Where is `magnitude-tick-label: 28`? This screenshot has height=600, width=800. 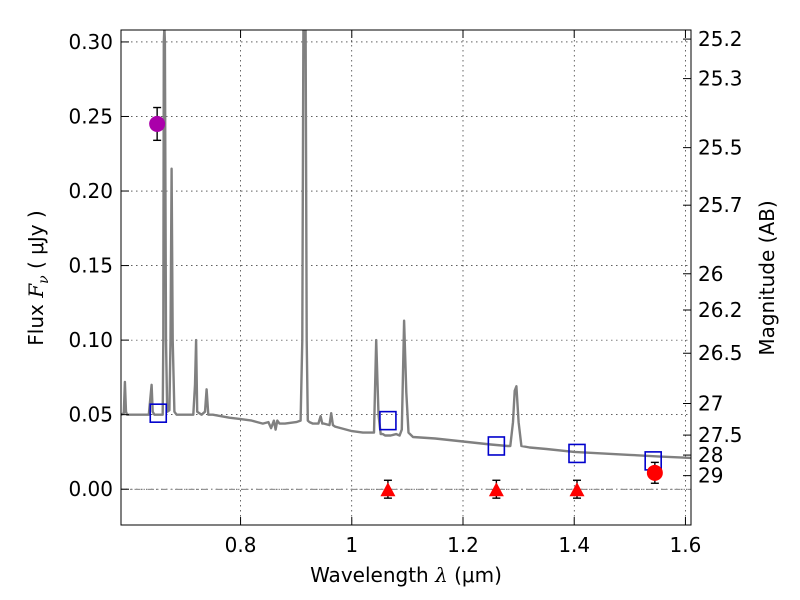 magnitude-tick-label: 28 is located at coordinates (710, 455).